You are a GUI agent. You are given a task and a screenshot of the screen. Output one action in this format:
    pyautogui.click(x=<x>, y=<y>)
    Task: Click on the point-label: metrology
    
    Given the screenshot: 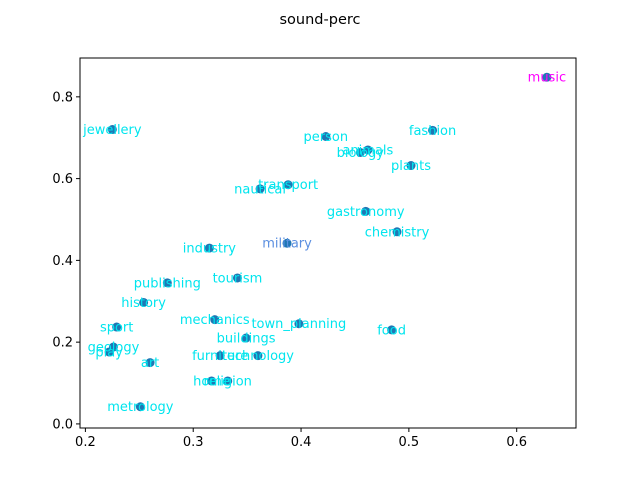 What is the action you would take?
    pyautogui.click(x=140, y=407)
    